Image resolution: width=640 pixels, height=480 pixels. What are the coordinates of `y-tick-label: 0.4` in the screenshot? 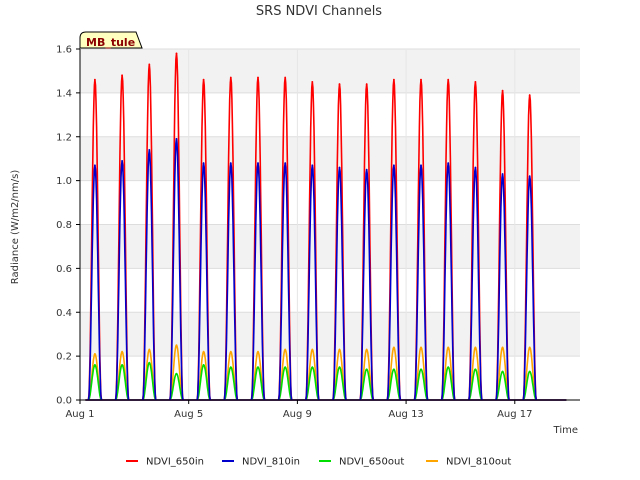 It's located at (64, 313).